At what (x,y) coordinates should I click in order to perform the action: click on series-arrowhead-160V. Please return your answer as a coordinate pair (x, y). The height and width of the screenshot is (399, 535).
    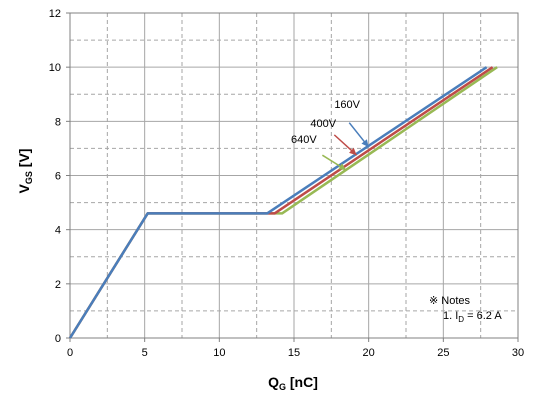
    Looking at the image, I should click on (365, 143).